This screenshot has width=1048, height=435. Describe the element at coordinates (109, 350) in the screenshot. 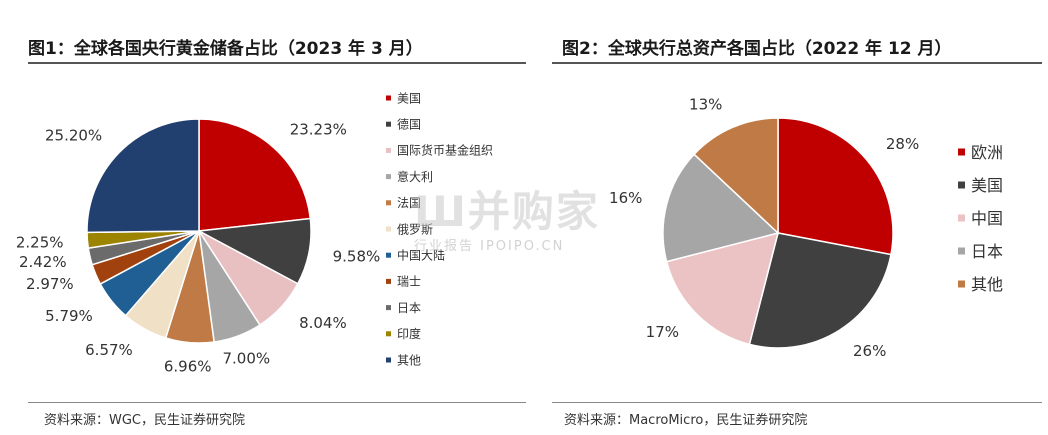

I see `data-label: 6.57%` at that location.